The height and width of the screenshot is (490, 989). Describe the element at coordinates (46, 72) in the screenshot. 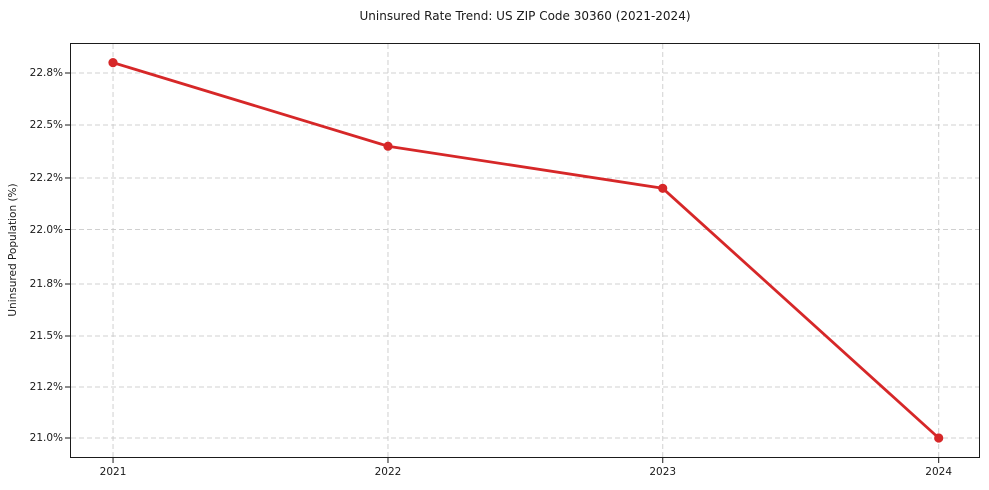

I see `y-tick-label: 22.8%` at that location.